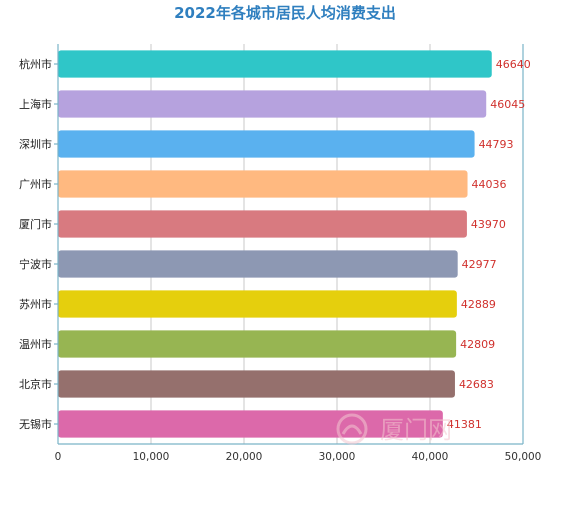  I want to click on category-label: 深圳市, so click(35, 144).